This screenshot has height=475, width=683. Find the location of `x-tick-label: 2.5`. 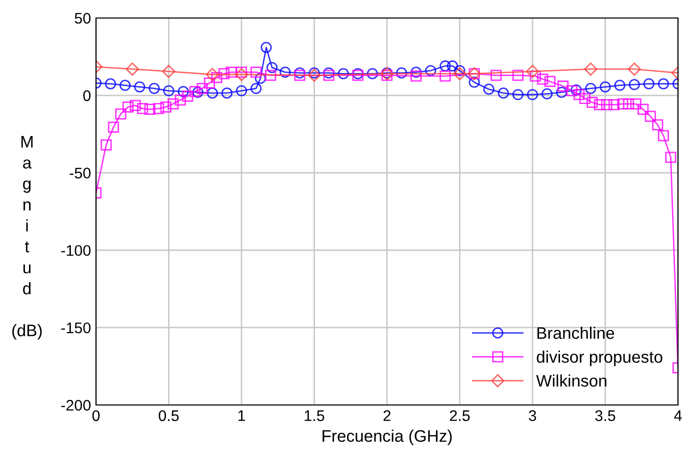

x-tick-label: 2.5 is located at coordinates (460, 416).